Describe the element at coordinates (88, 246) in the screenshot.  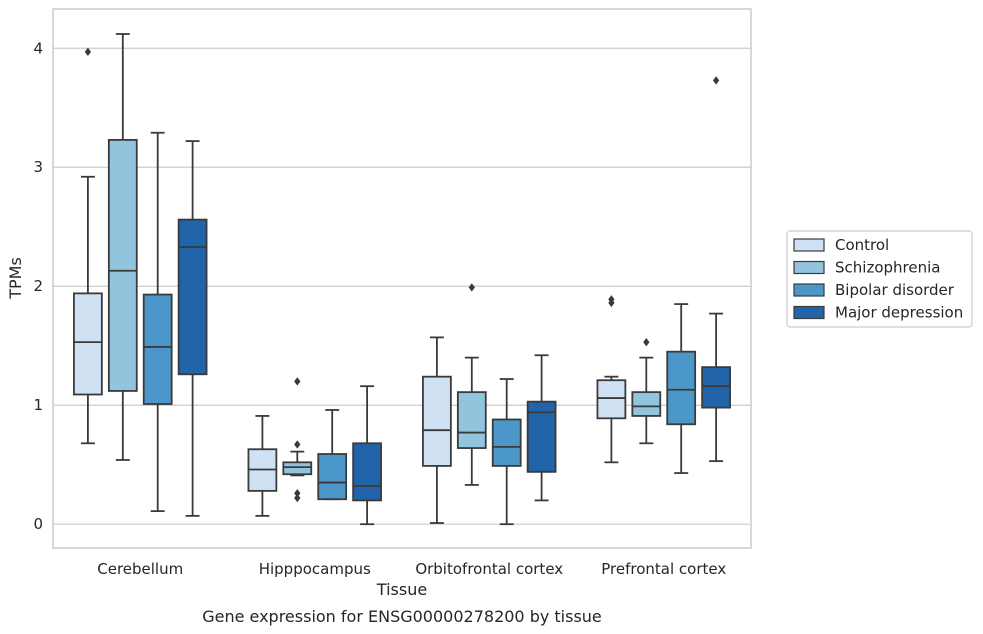
I see `box-control-cerebellum` at that location.